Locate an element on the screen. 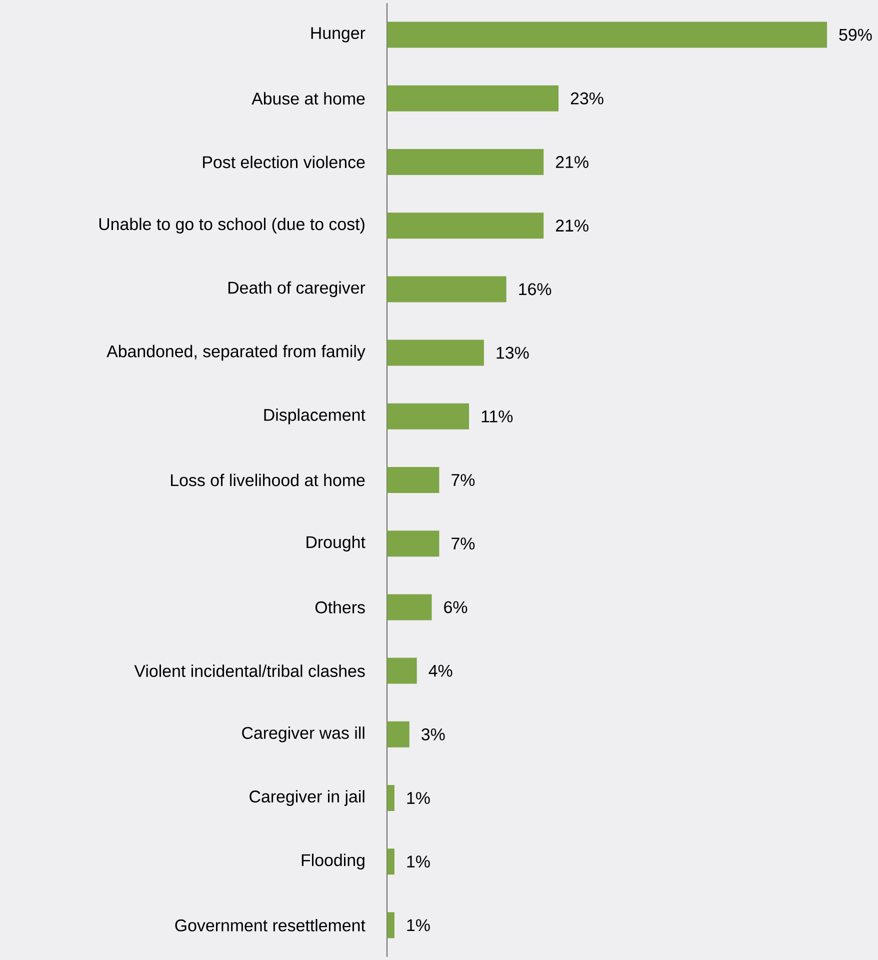 The height and width of the screenshot is (960, 878). y-tick-label: Abuse at home is located at coordinates (308, 98).